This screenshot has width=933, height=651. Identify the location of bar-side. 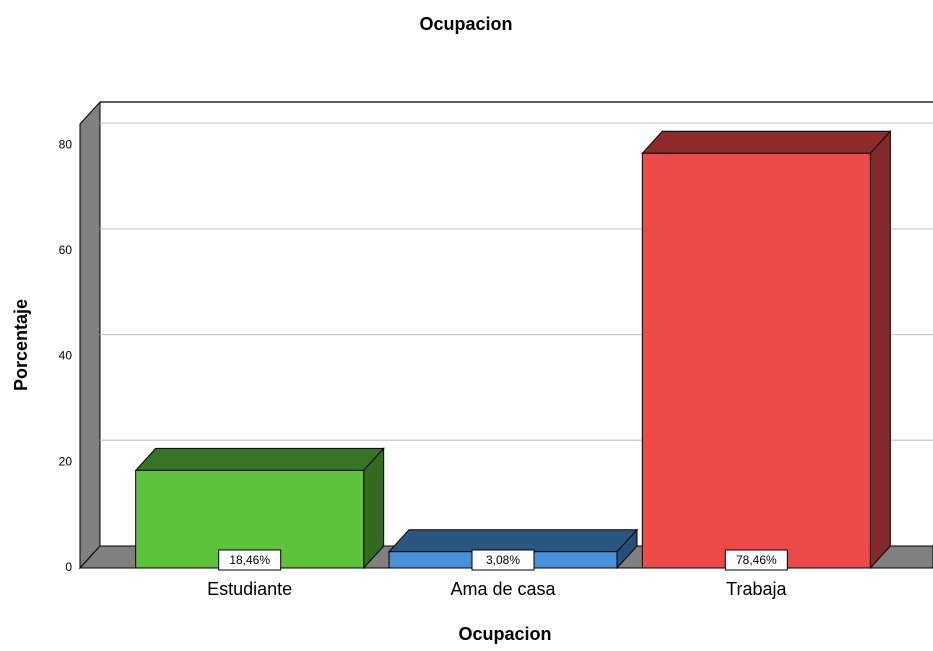
(880, 349).